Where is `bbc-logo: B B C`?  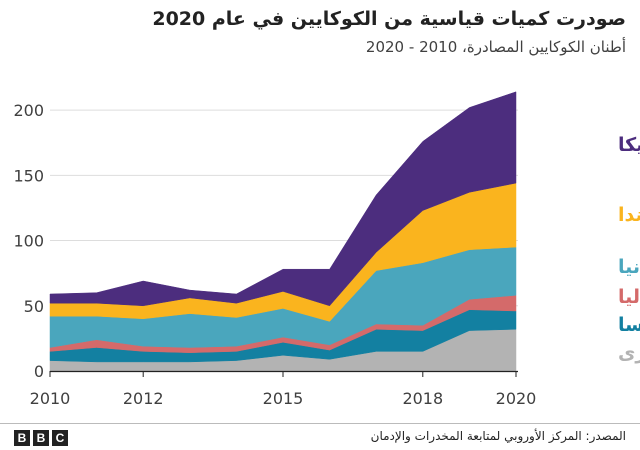
bbc-logo: B B C is located at coordinates (41, 438).